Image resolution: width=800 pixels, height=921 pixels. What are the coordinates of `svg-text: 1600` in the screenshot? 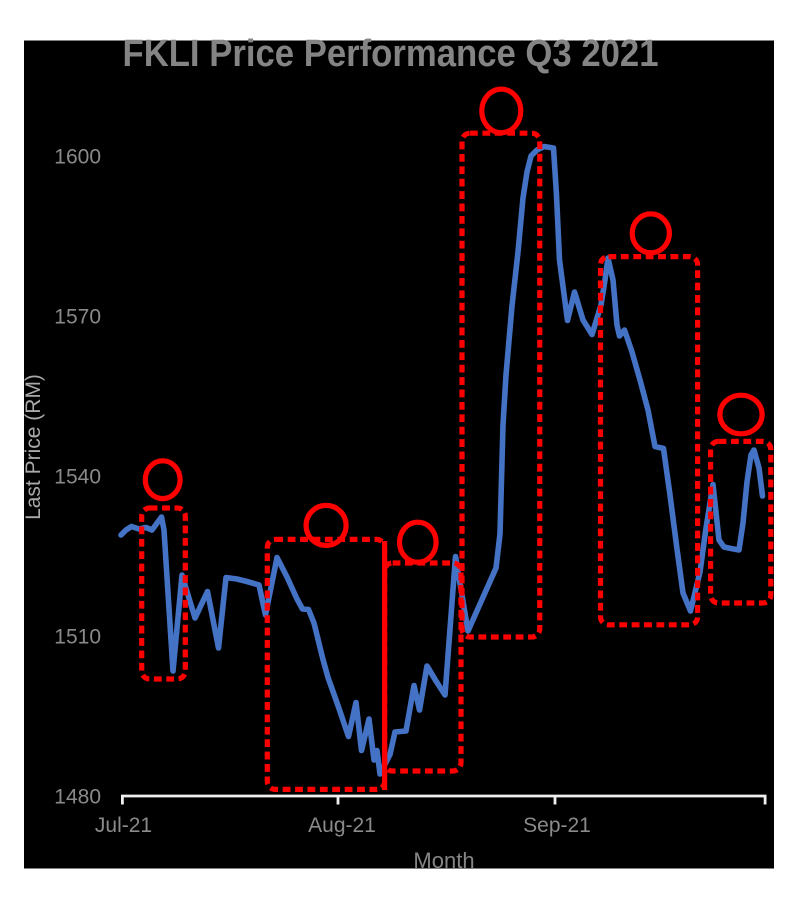 It's located at (77, 157).